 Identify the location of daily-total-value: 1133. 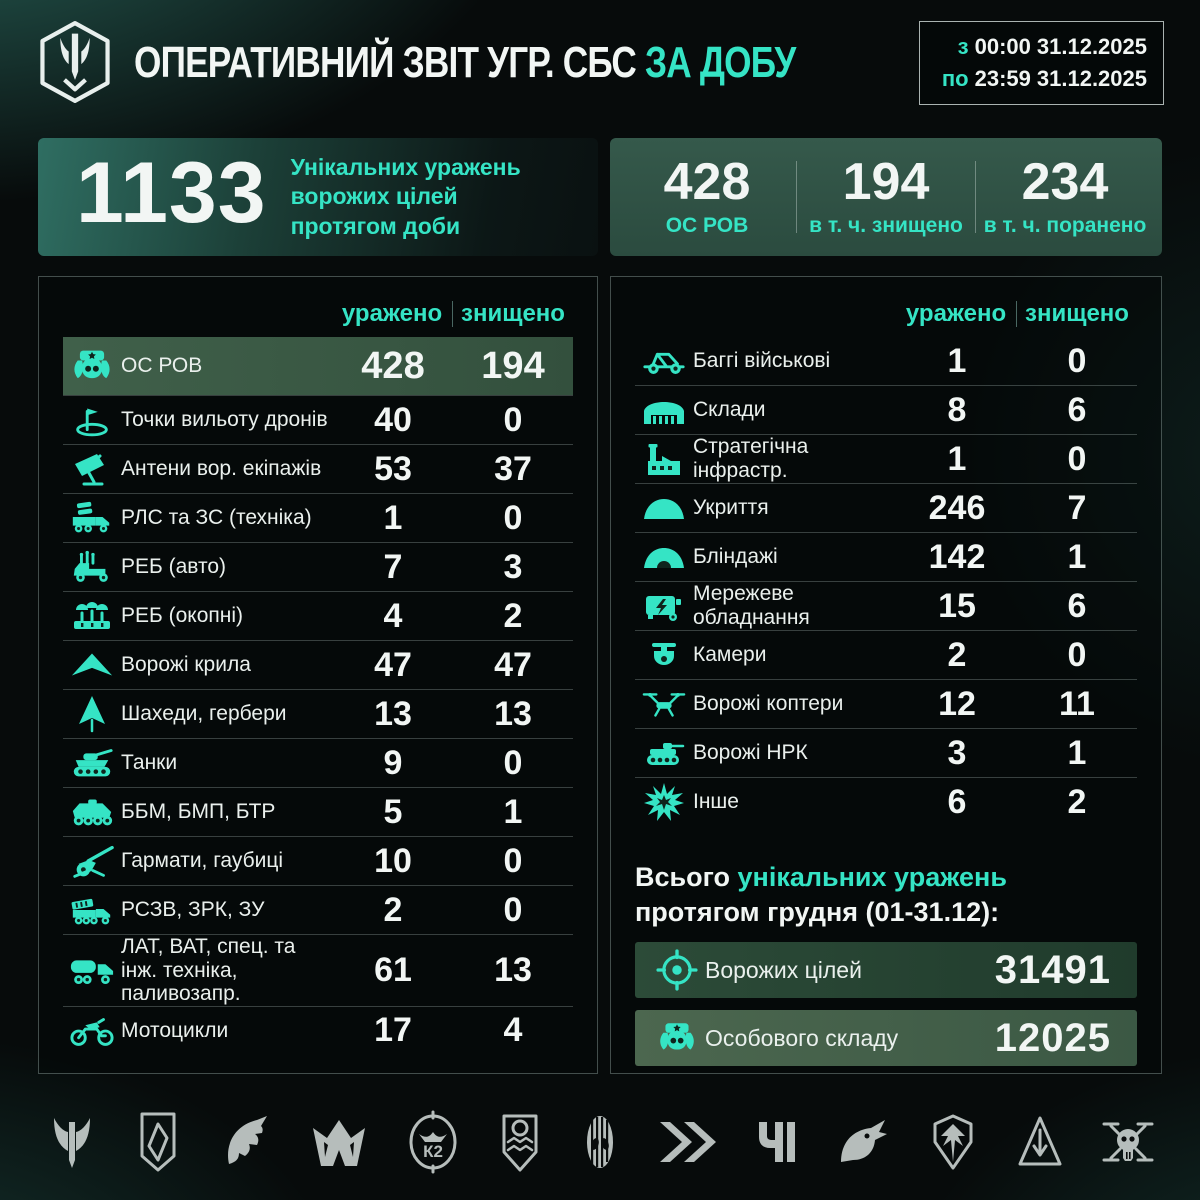
(171, 192).